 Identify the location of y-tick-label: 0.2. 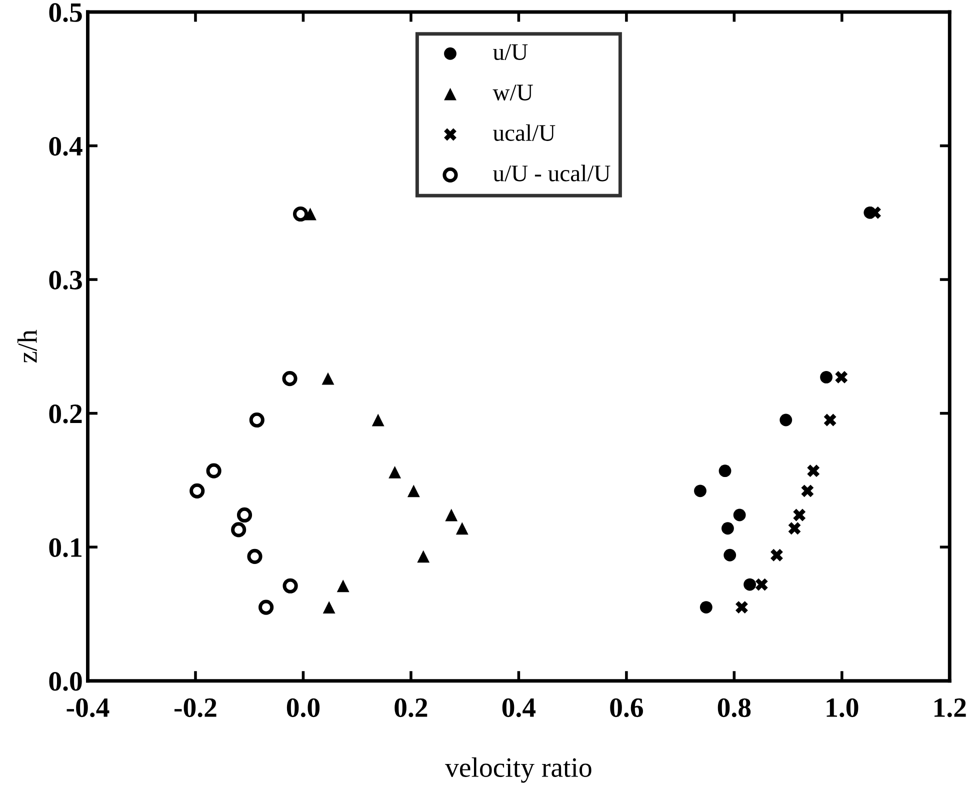
(65, 414).